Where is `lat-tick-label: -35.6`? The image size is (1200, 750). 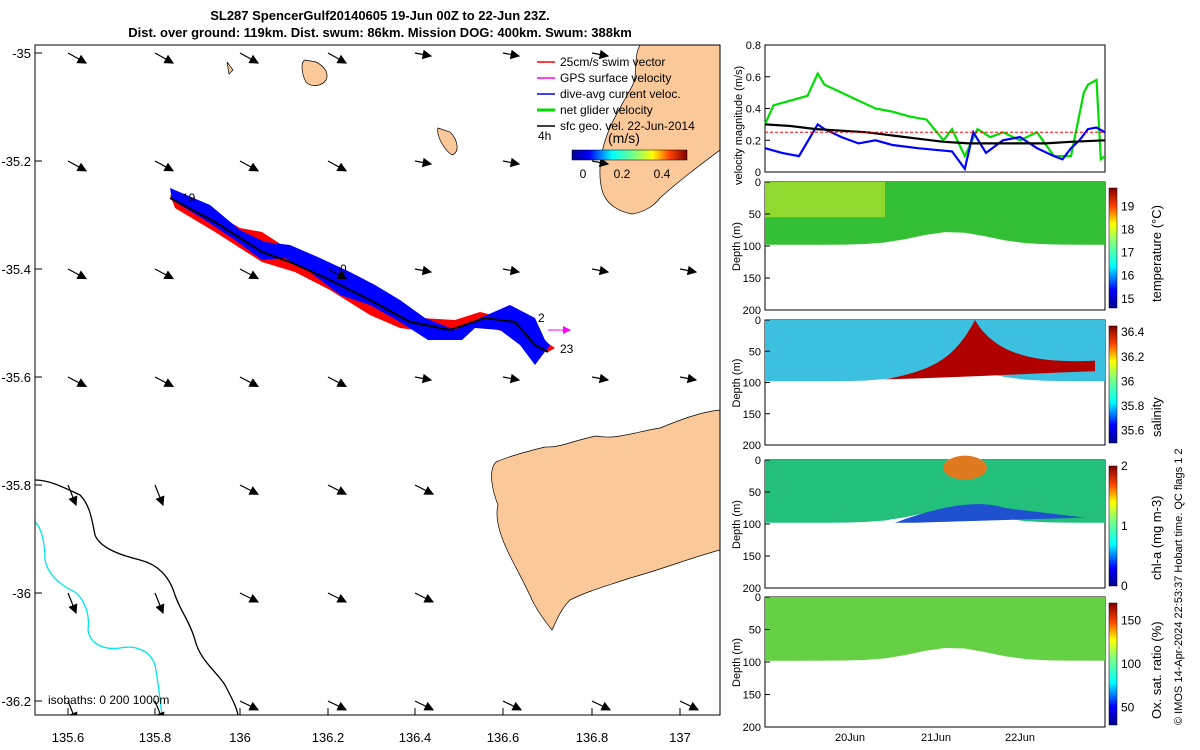
lat-tick-label: -35.6 is located at coordinates (16, 377).